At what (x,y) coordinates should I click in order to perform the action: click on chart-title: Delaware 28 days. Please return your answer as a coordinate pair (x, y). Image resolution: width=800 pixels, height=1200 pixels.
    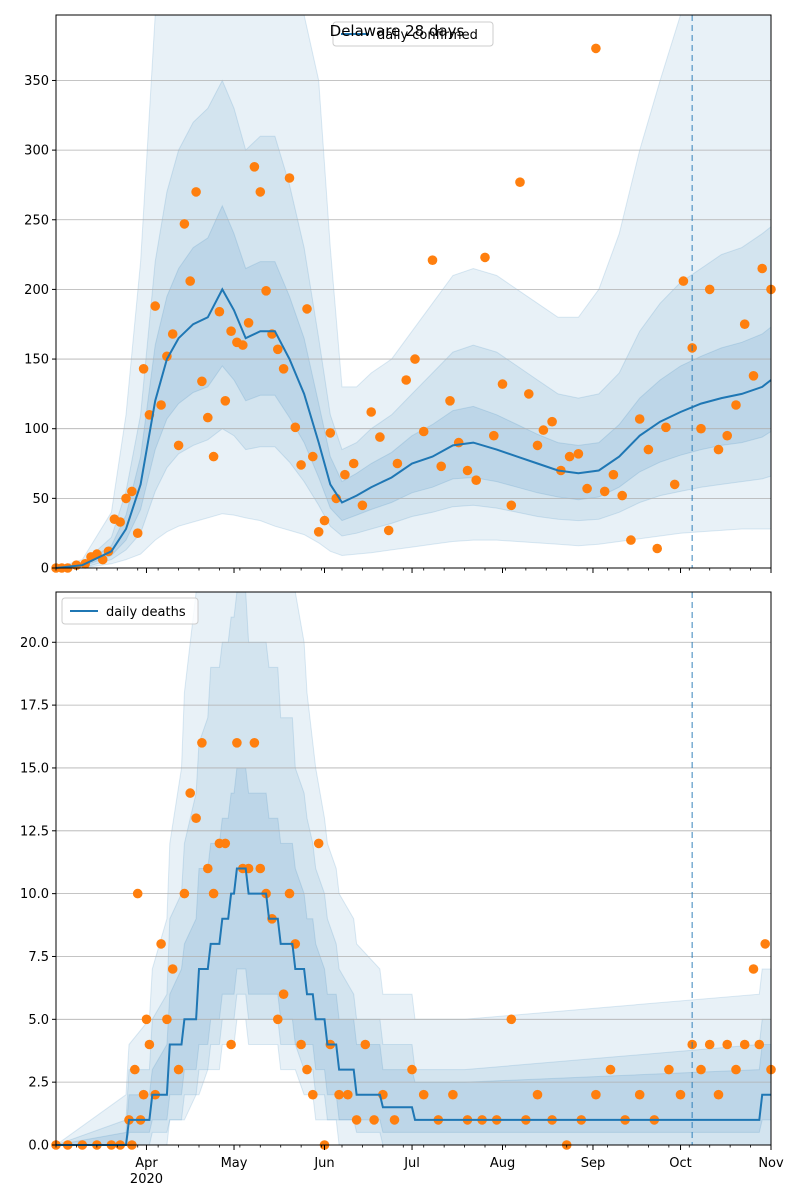
    Looking at the image, I should click on (397, 31).